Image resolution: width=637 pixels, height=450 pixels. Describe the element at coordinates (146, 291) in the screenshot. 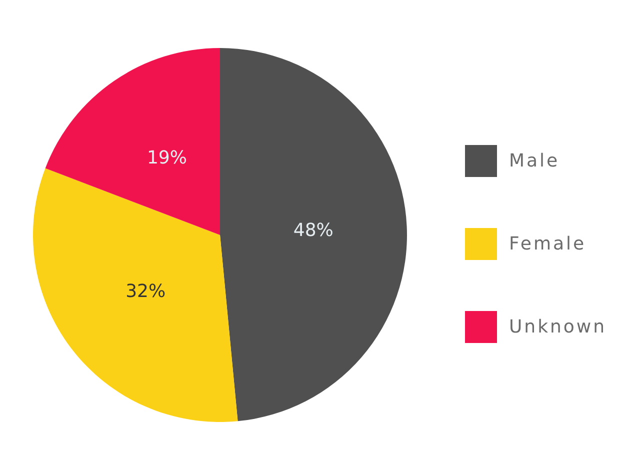

I see `data-label: 32%` at that location.